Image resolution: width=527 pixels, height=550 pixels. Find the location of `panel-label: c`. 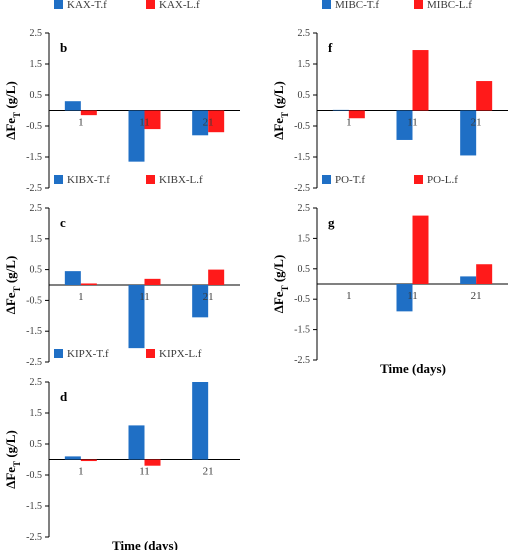

panel-label: c is located at coordinates (63, 222).